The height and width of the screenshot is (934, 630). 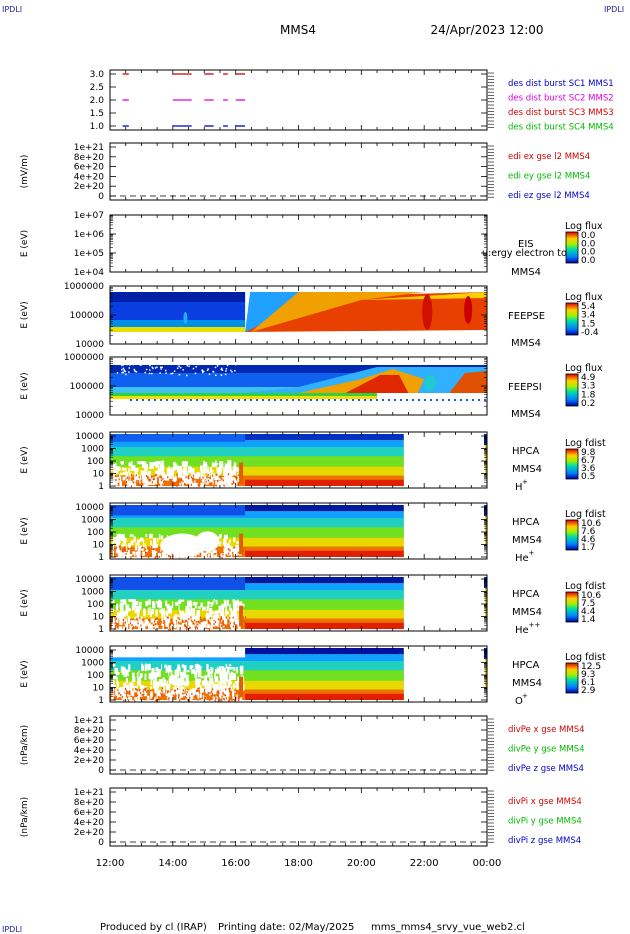 I want to click on time-tick-label: 00:00, so click(x=487, y=863).